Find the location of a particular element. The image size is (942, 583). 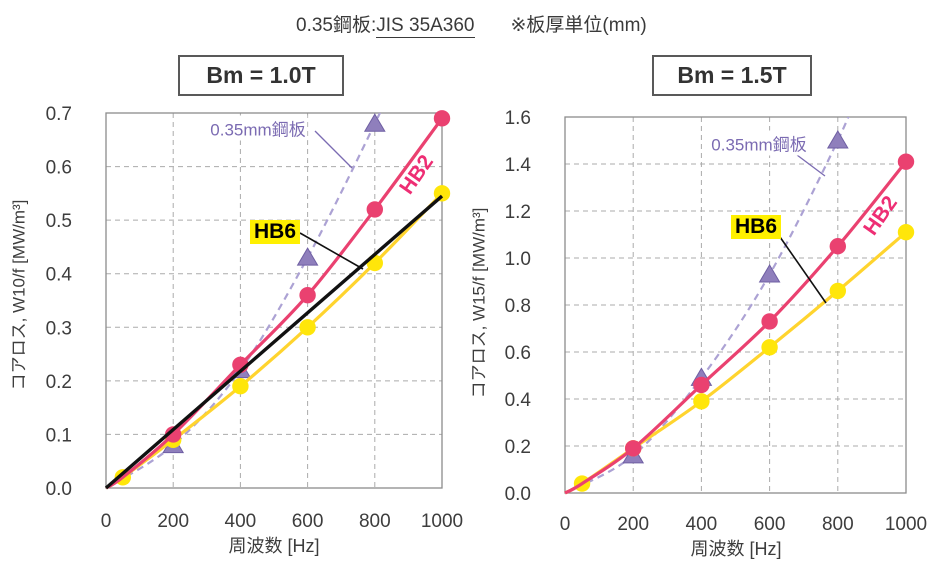

annotation-steel-sheet-right: 0.35mm鋼板 is located at coordinates (759, 143).